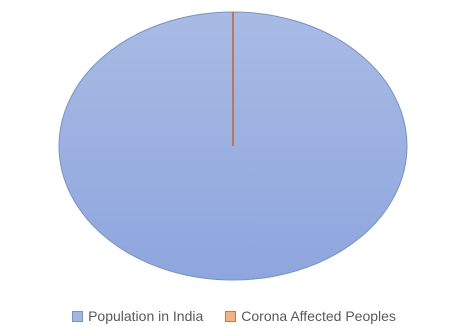 The image size is (468, 326). Describe the element at coordinates (78, 316) in the screenshot. I see `legend-swatch-population` at that location.